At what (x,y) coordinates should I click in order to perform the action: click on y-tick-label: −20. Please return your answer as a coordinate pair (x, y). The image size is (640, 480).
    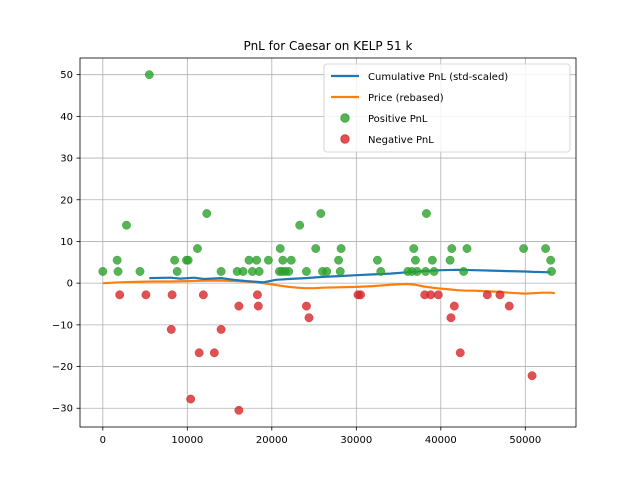
    Looking at the image, I should click on (62, 367).